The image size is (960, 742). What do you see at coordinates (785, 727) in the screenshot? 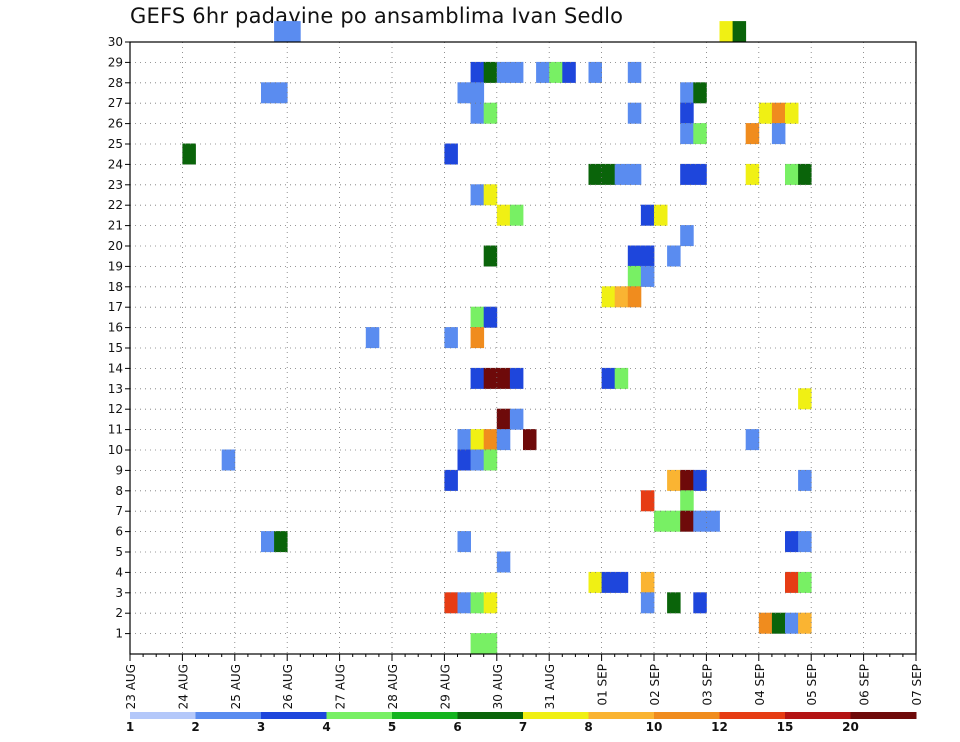
I see `legend-label: 15` at bounding box center [785, 727].